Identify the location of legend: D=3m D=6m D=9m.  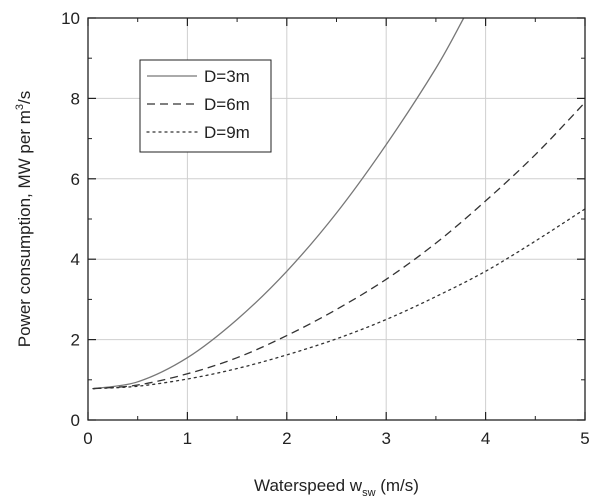
(205, 106).